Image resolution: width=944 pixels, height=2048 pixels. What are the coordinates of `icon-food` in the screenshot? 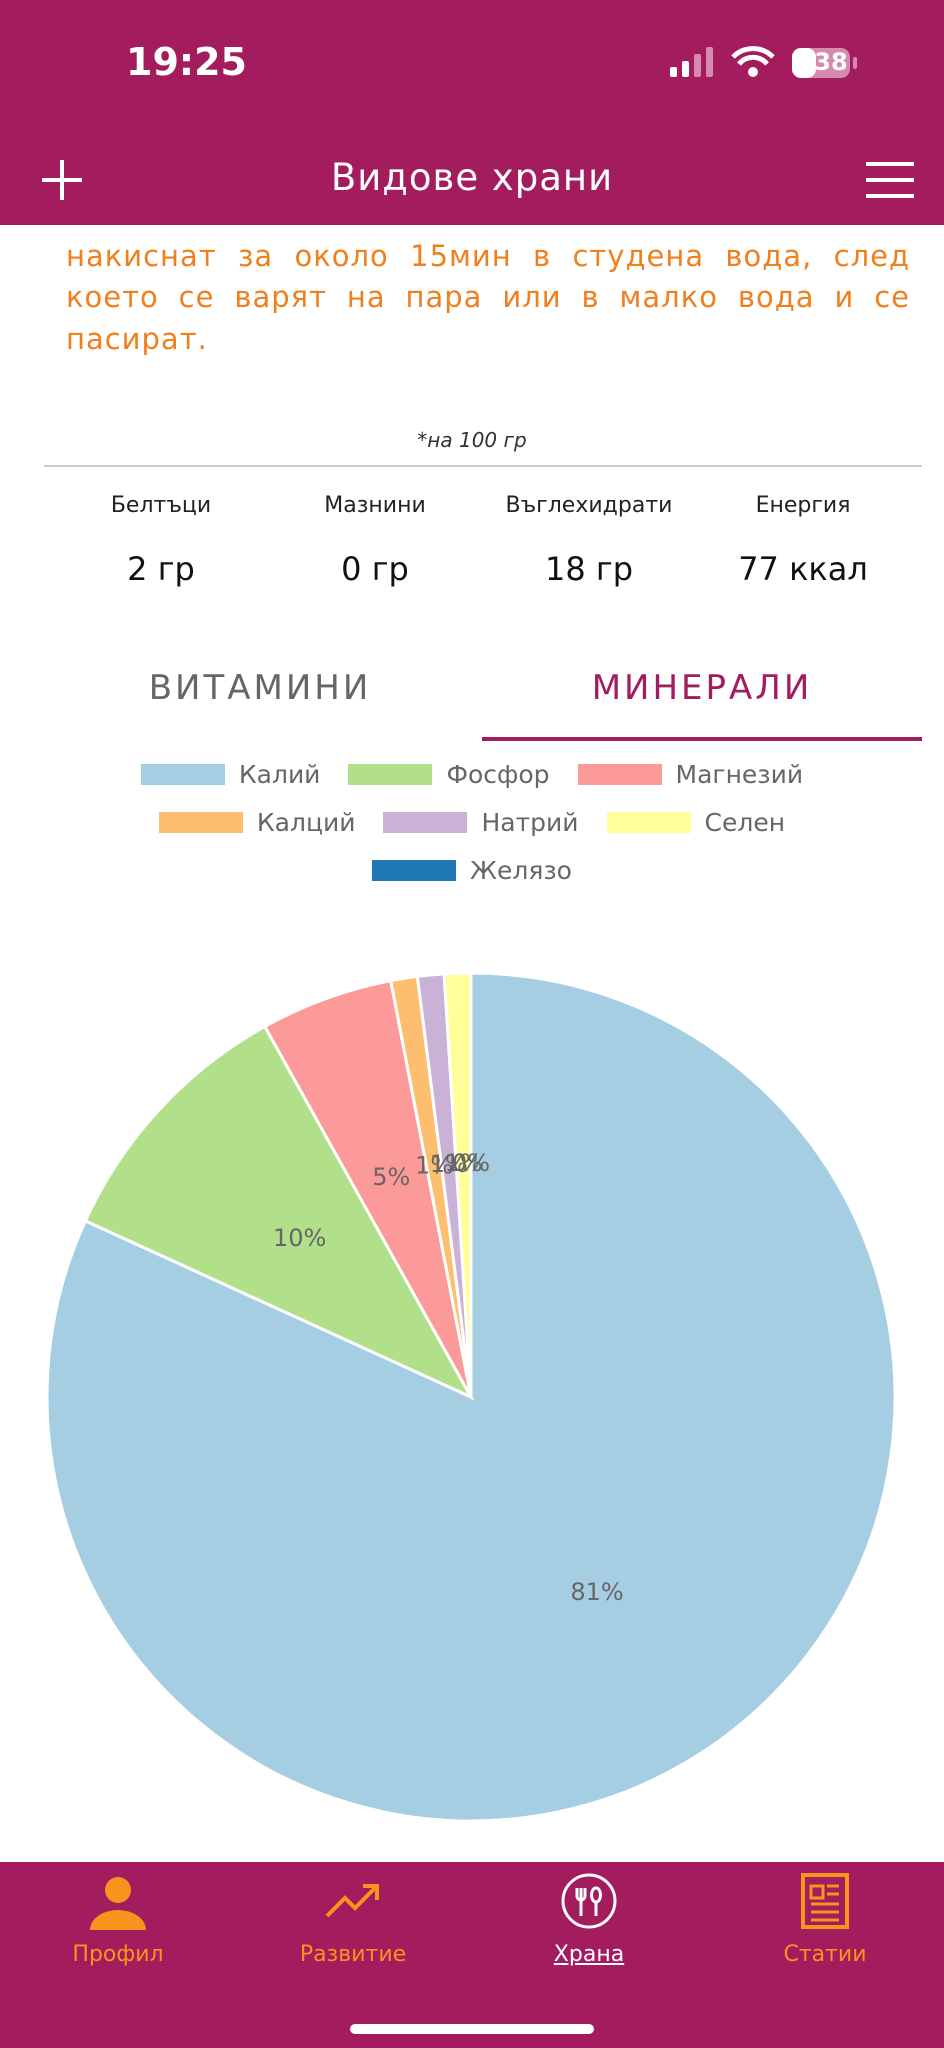 It's located at (589, 1901).